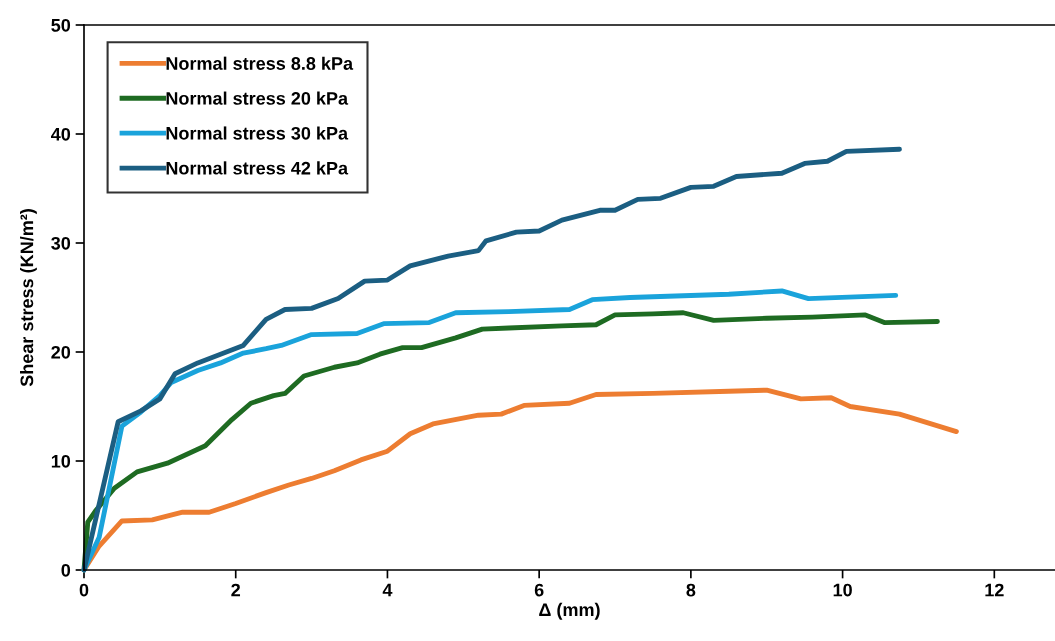 This screenshot has height=641, width=1055. Describe the element at coordinates (257, 98) in the screenshot. I see `legend-label: Normal stress 20 kPa` at that location.